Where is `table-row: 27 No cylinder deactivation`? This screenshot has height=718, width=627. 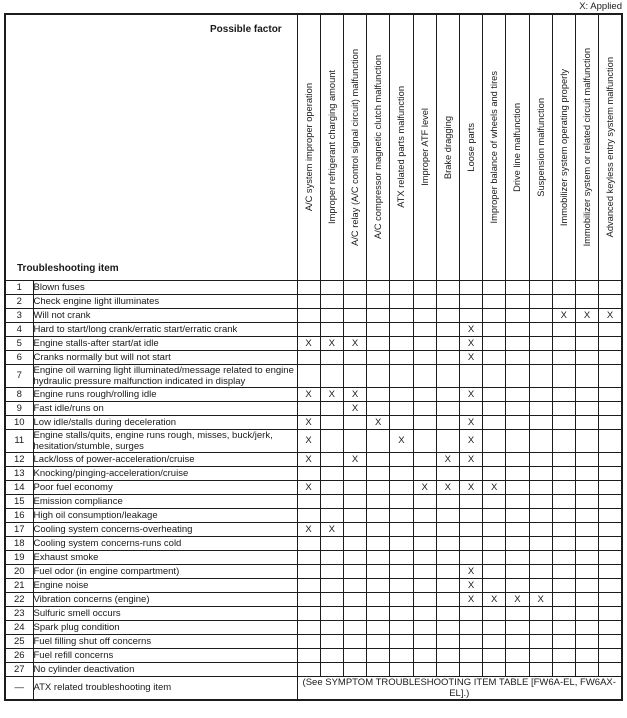
table-row: 27 No cylinder deactivation is located at coordinates (313, 669).